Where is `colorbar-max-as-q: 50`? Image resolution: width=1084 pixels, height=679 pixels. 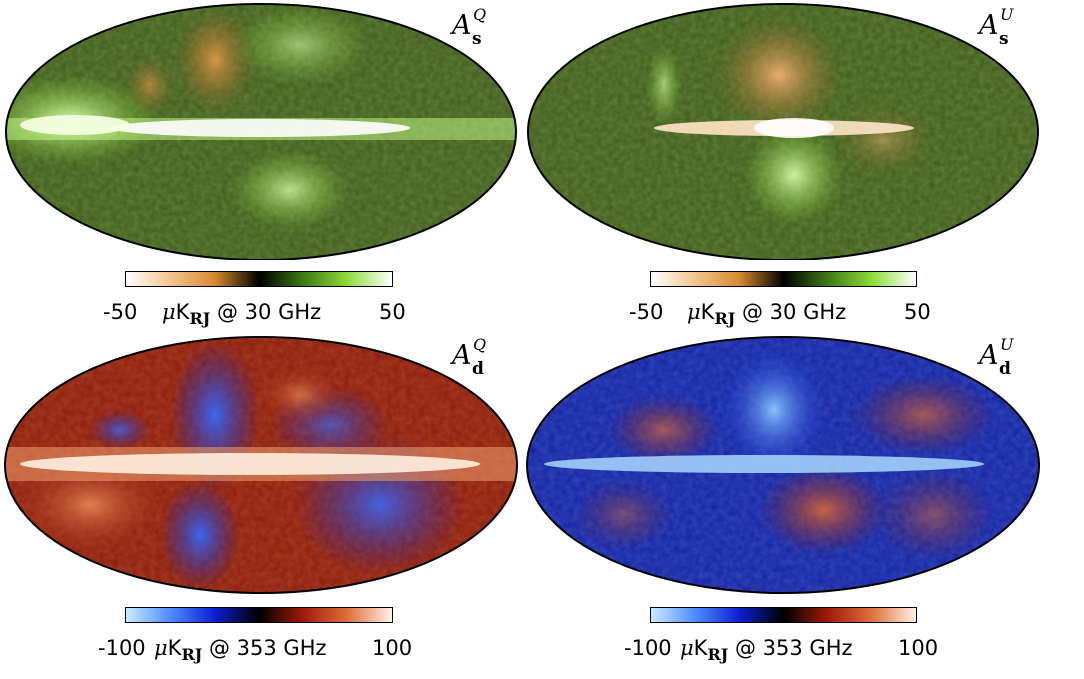 colorbar-max-as-q: 50 is located at coordinates (392, 312).